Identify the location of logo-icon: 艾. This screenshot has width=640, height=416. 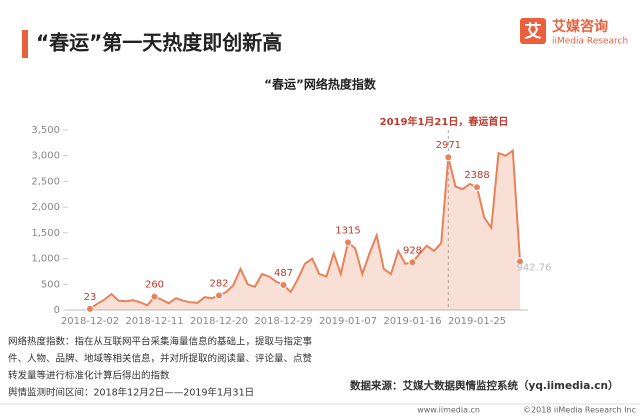
(533, 31).